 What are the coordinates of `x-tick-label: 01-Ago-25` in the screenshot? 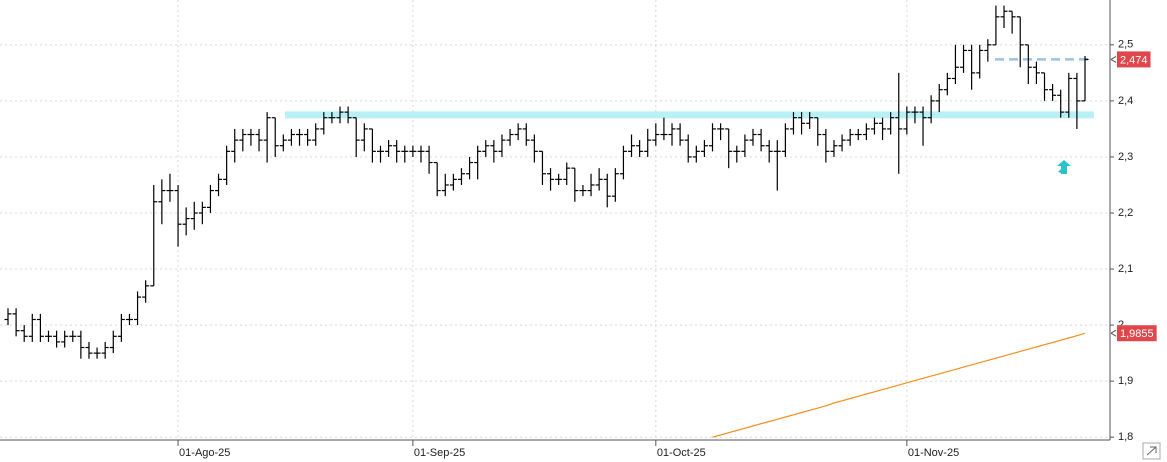 It's located at (204, 453).